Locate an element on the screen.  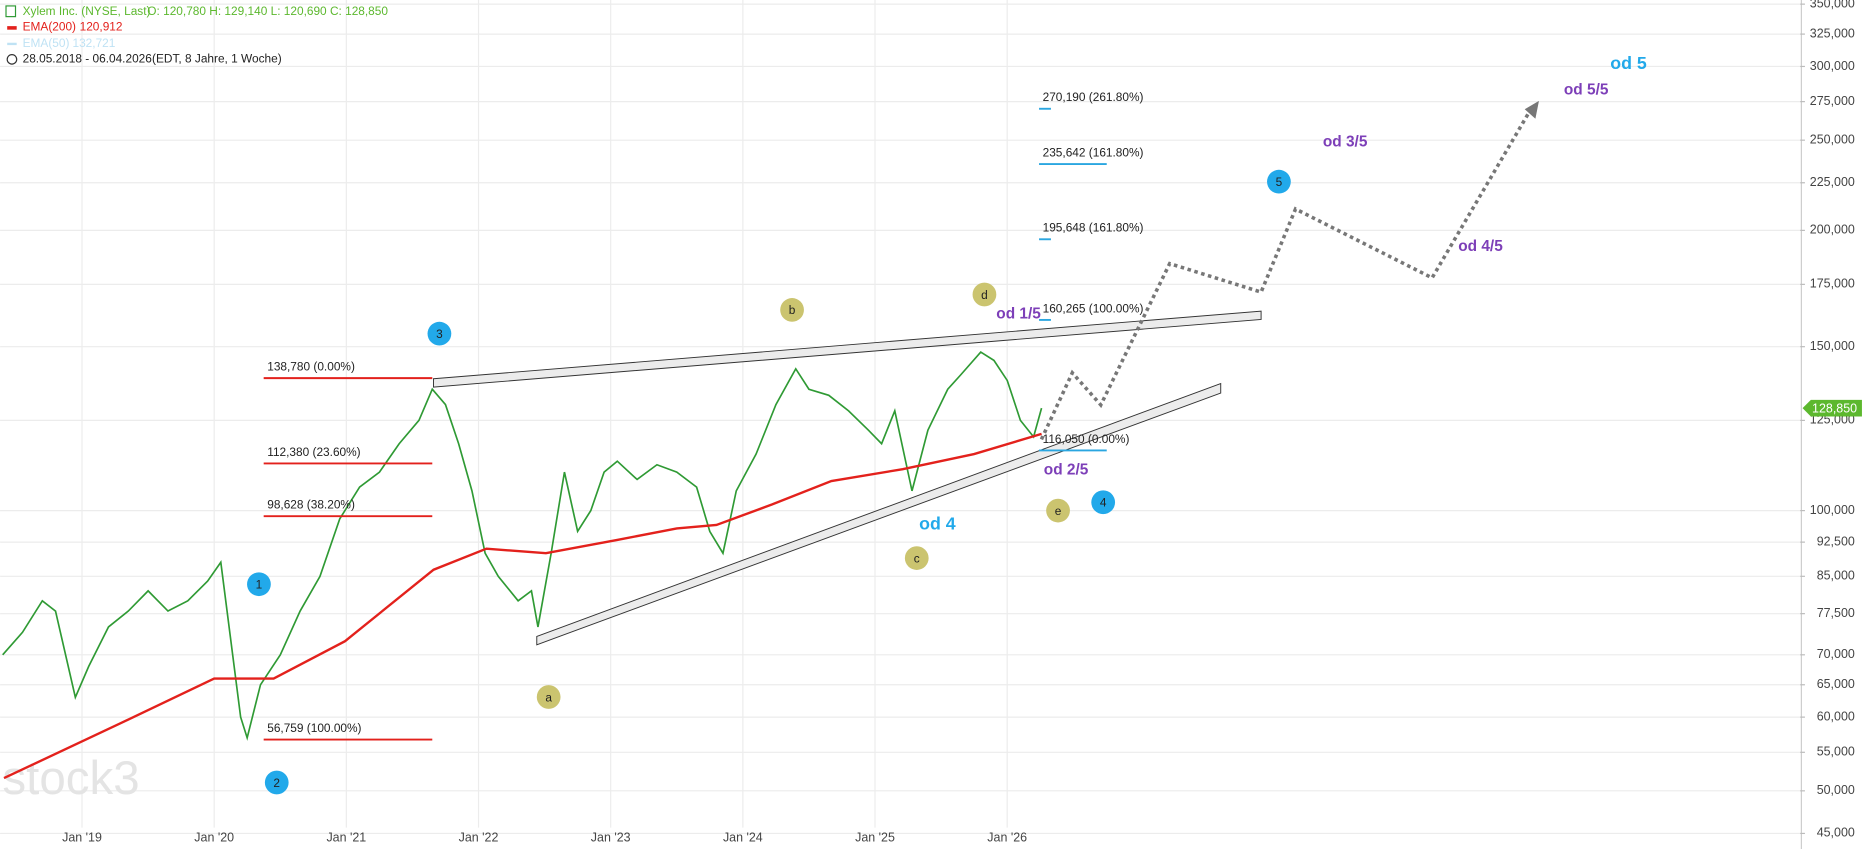
y-tick-label: 200,000 is located at coordinates (1832, 230).